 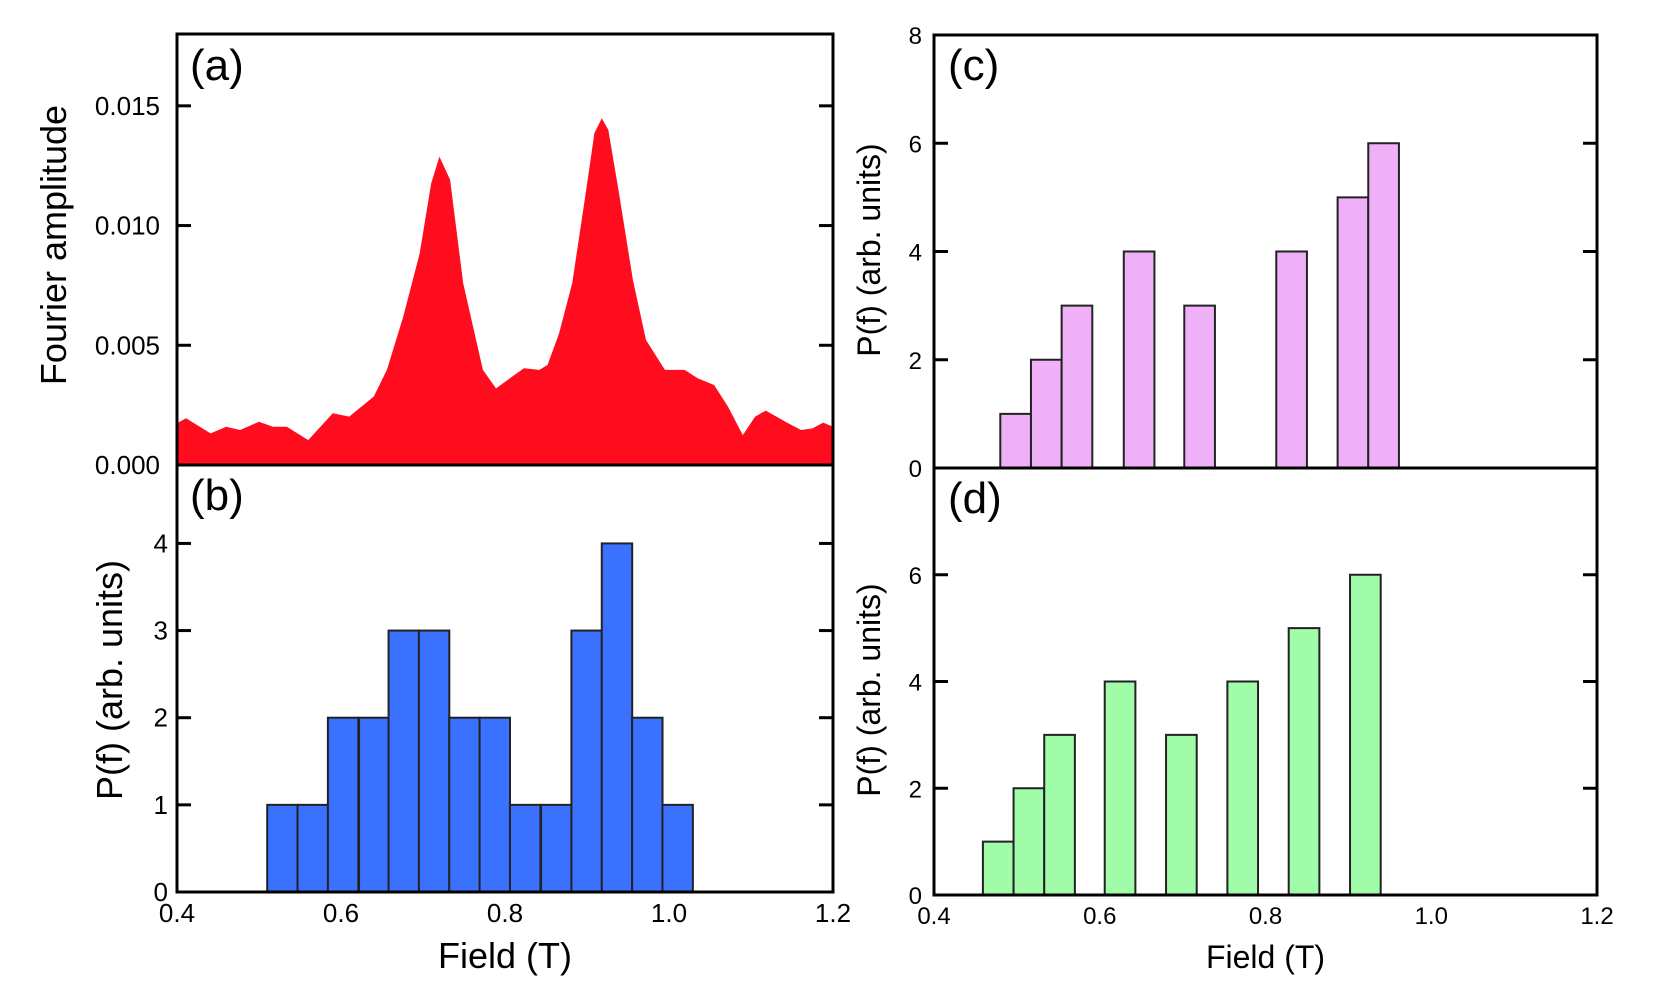 I want to click on panel-label: (b), so click(x=217, y=495).